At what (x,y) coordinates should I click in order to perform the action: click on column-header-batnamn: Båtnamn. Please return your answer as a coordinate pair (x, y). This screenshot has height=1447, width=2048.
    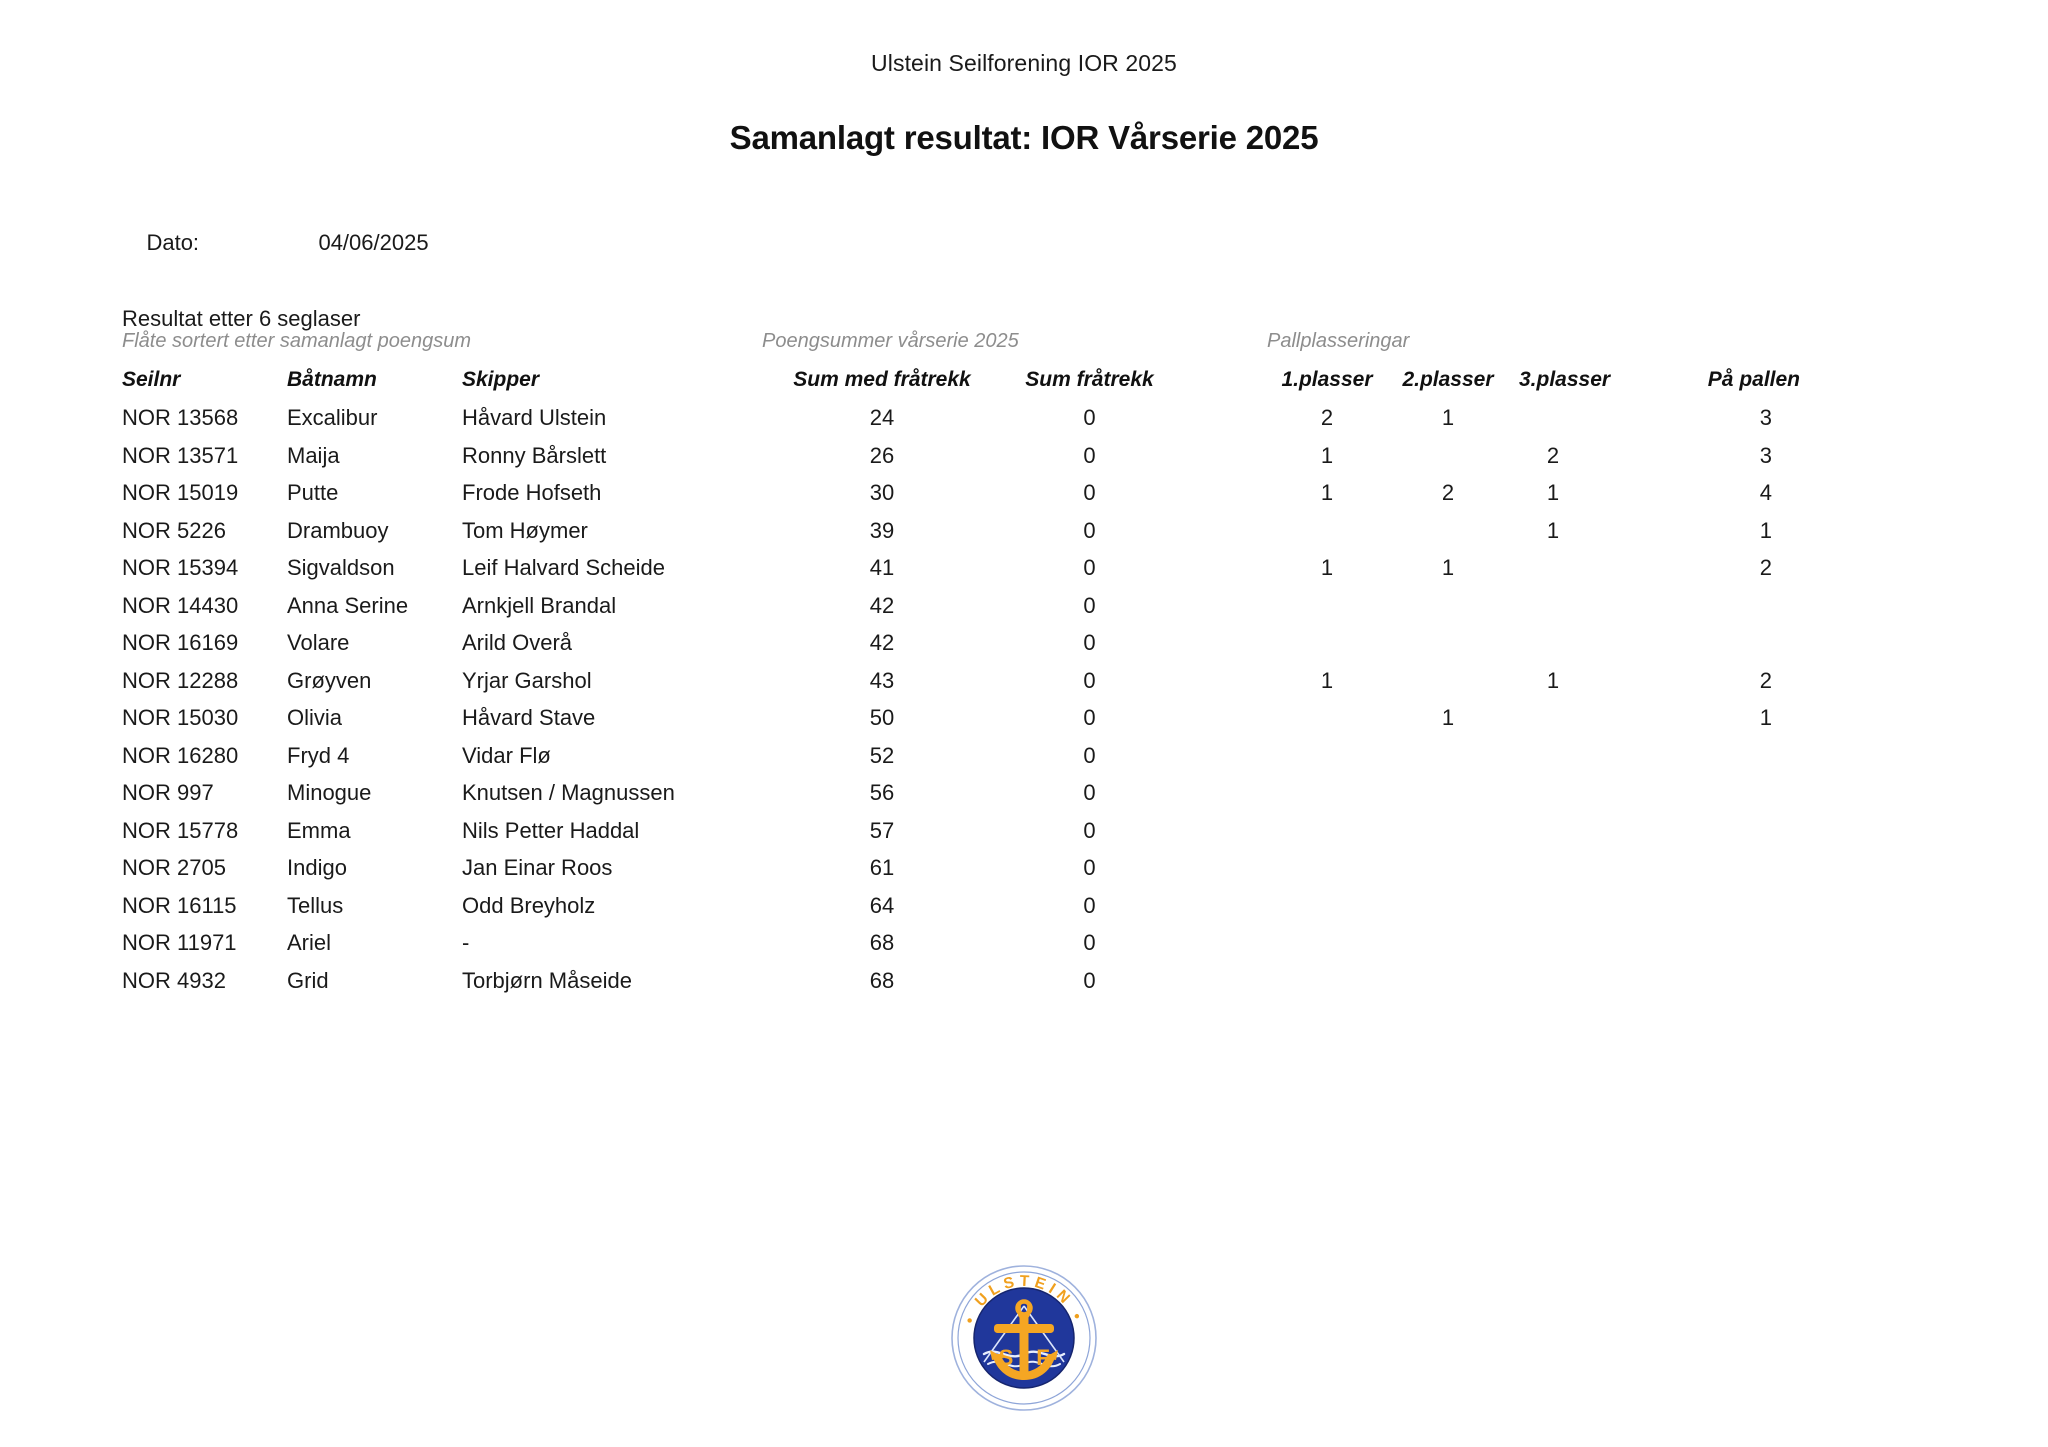
    Looking at the image, I should click on (332, 379).